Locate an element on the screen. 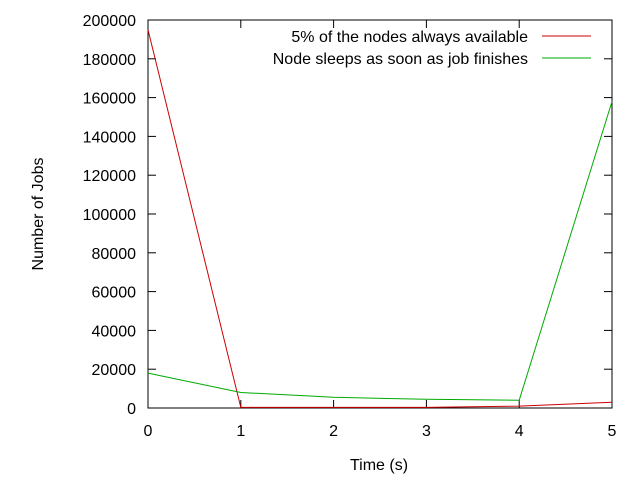 The width and height of the screenshot is (640, 480). y-tick-label: 20000 is located at coordinates (114, 370).